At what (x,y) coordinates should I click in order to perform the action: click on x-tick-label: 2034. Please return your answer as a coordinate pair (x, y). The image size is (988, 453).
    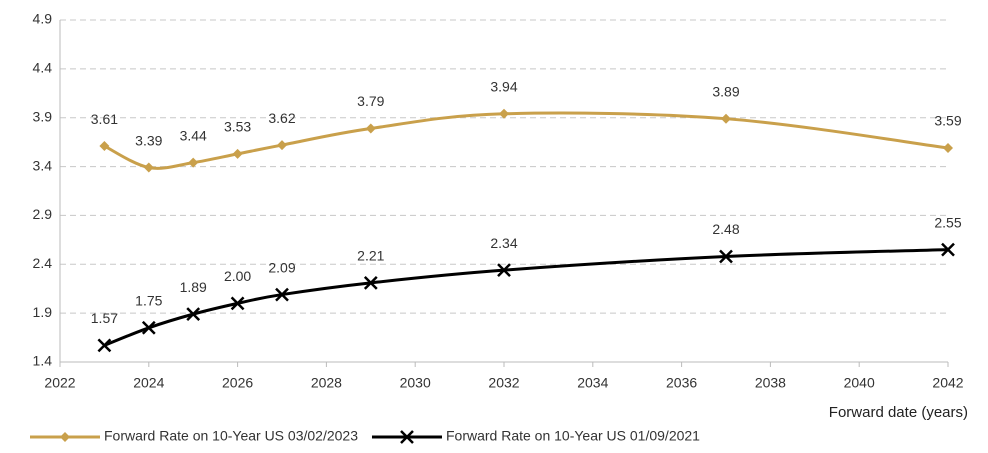
    Looking at the image, I should click on (592, 383).